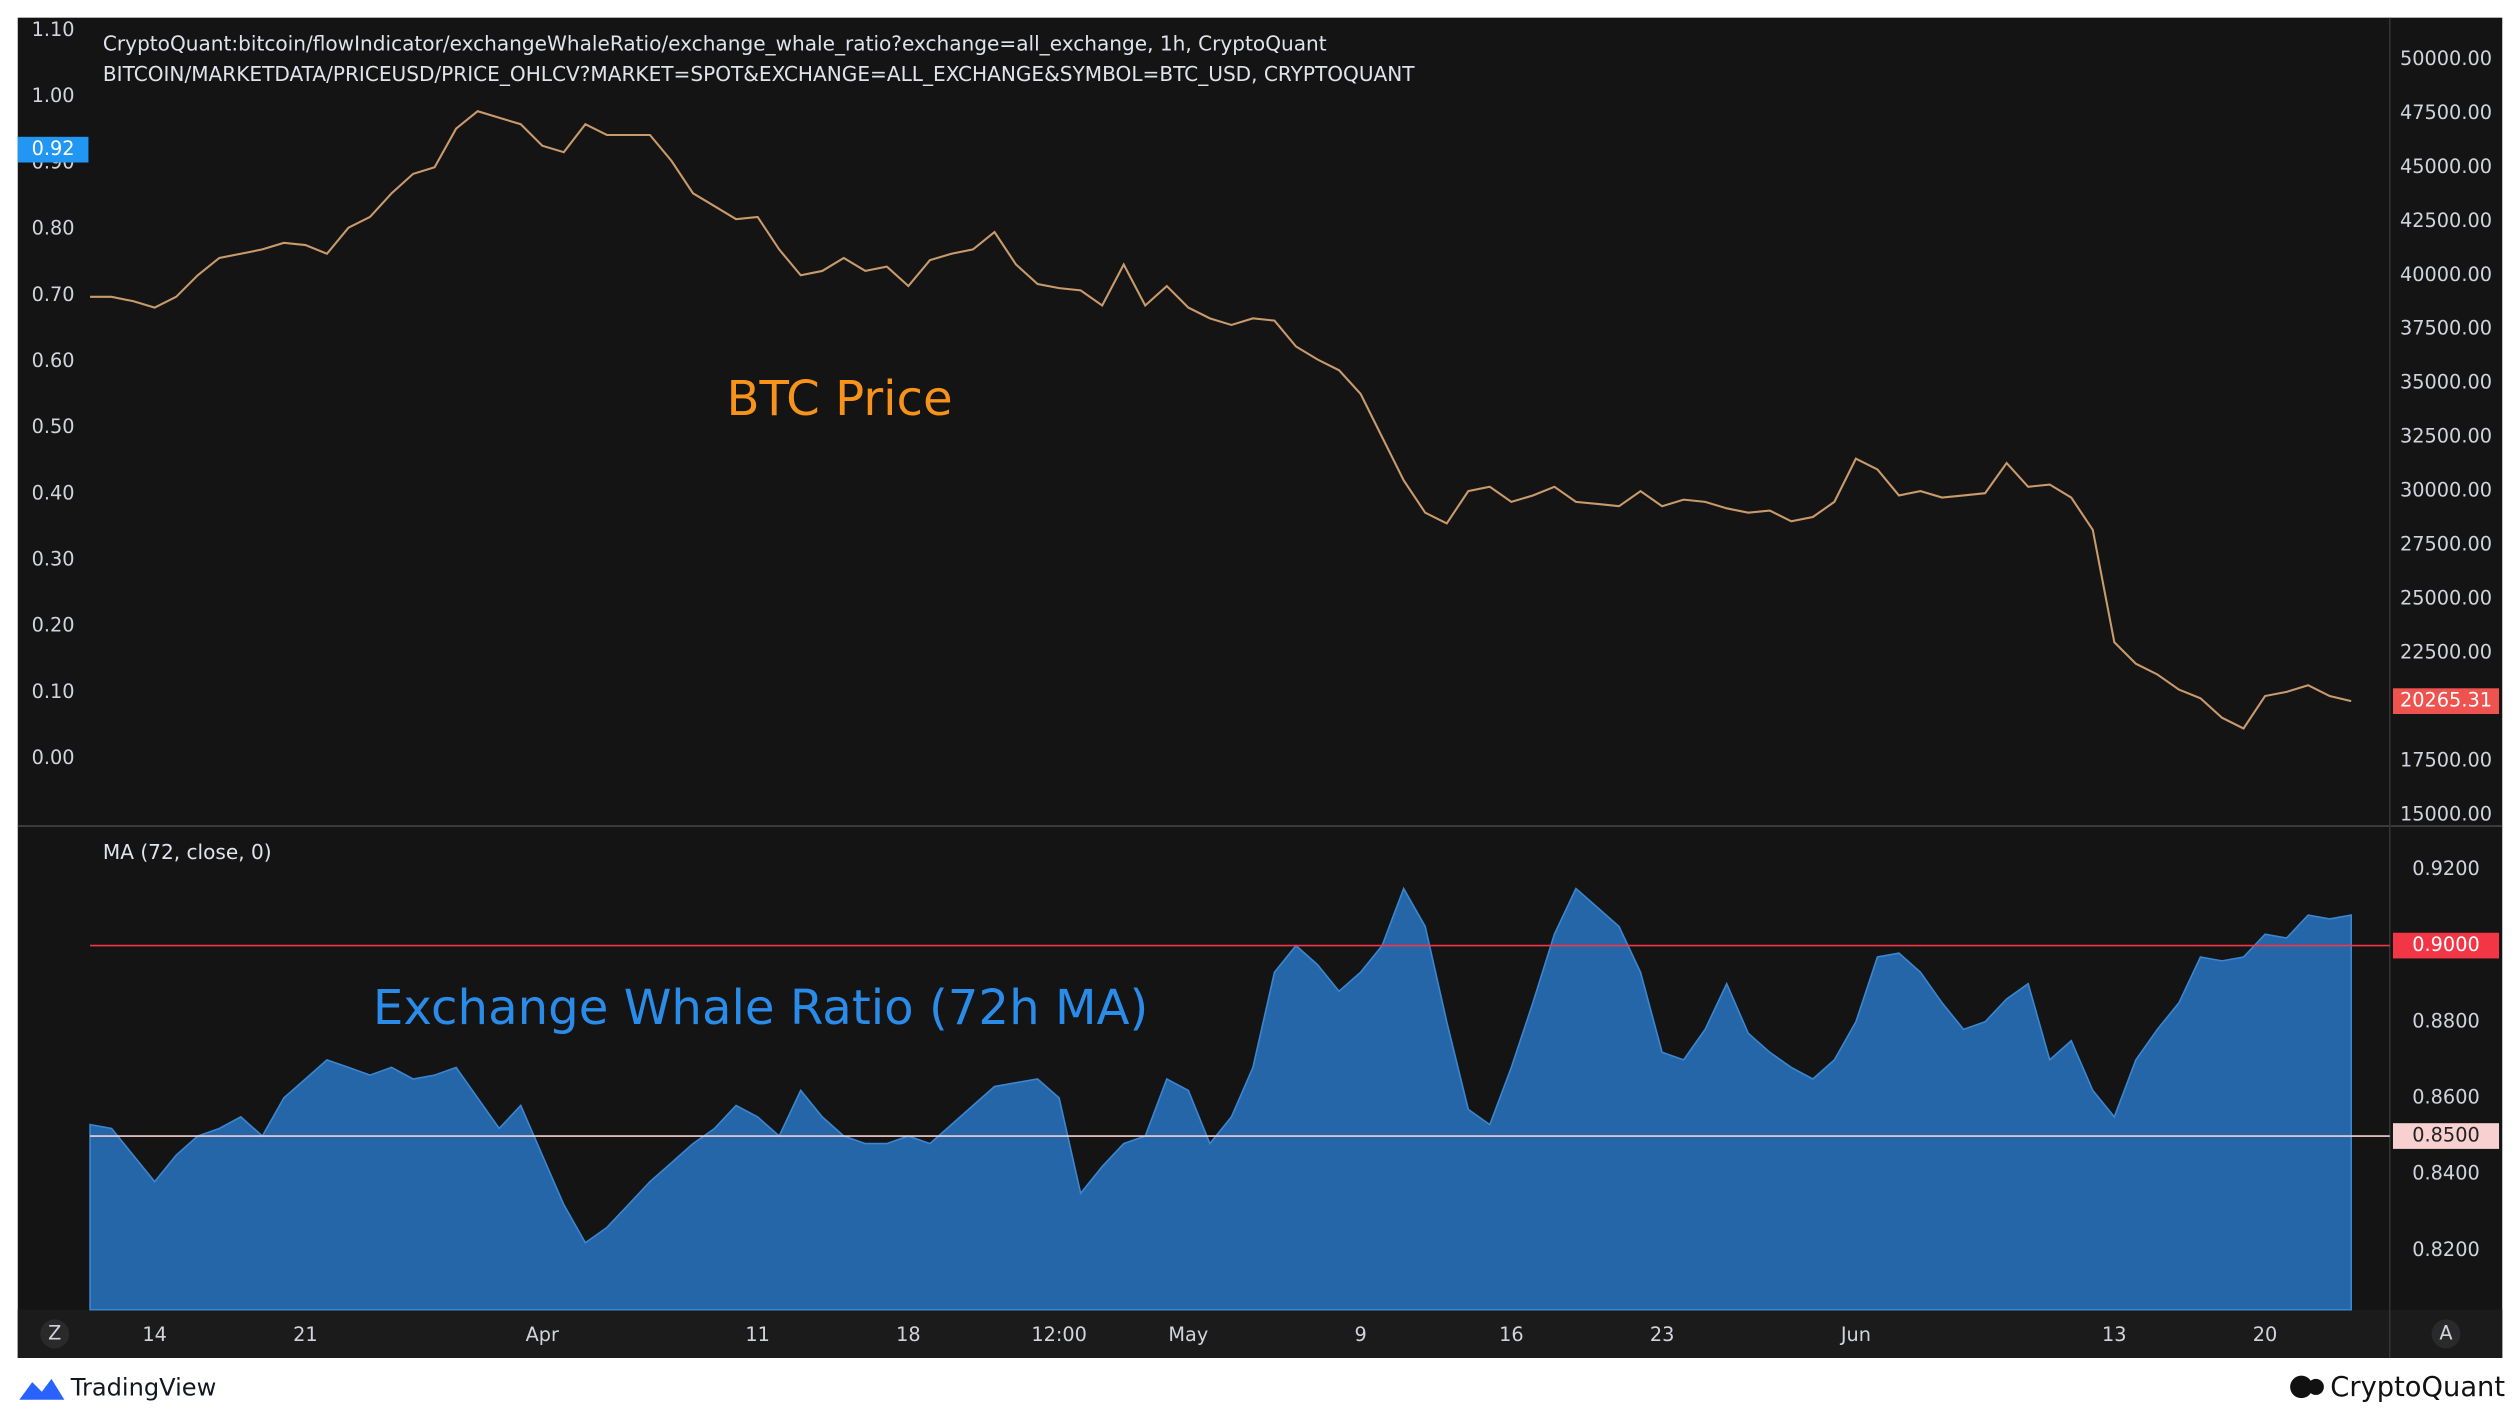  I want to click on z-button-label: Z, so click(54, 1332).